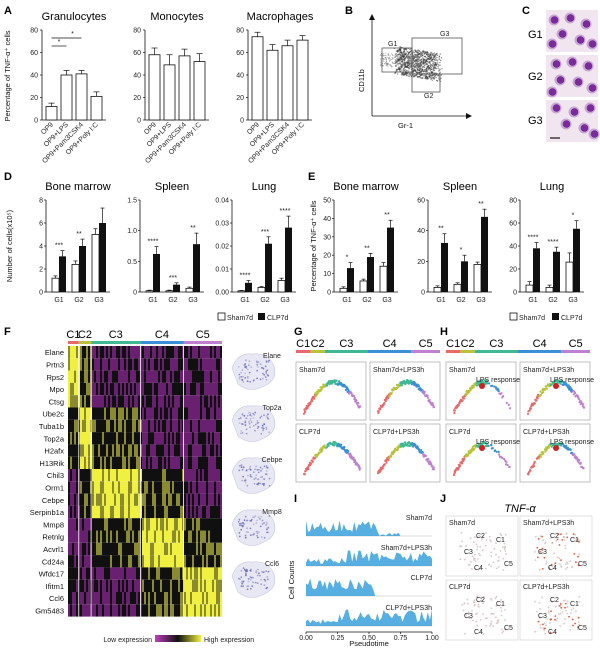 The image size is (600, 649). I want to click on gate-label-g1: G1, so click(392, 44).